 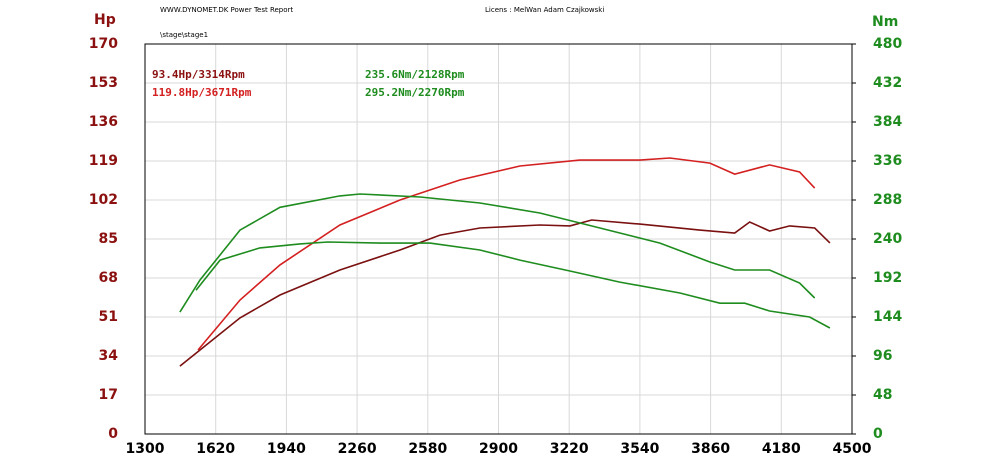 I want to click on x-tick-label: 1620, so click(x=215, y=449).